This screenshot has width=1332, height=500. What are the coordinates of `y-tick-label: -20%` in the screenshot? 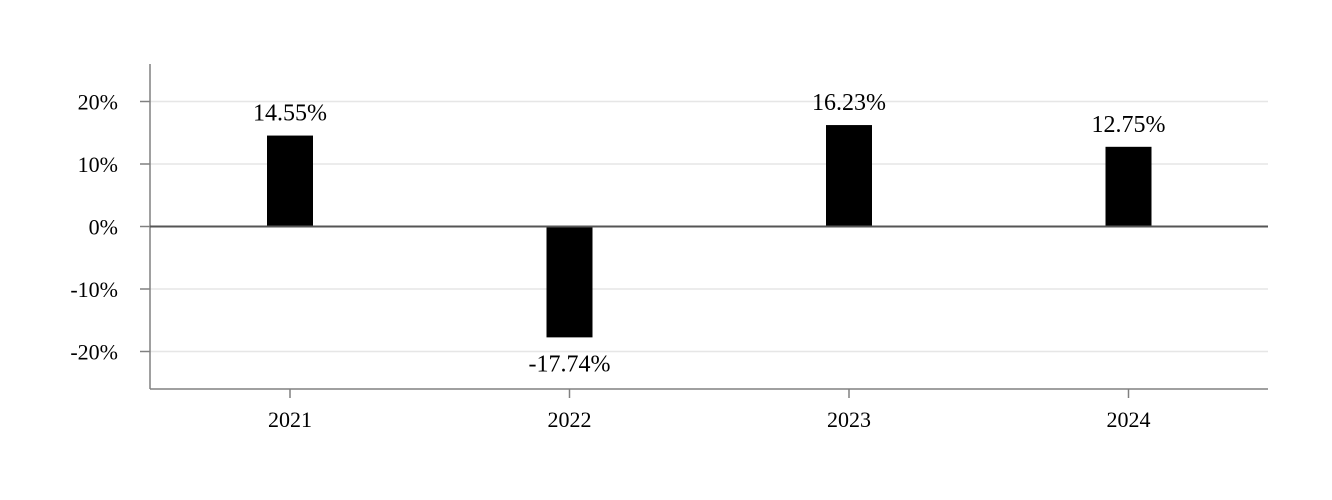 It's located at (94, 352).